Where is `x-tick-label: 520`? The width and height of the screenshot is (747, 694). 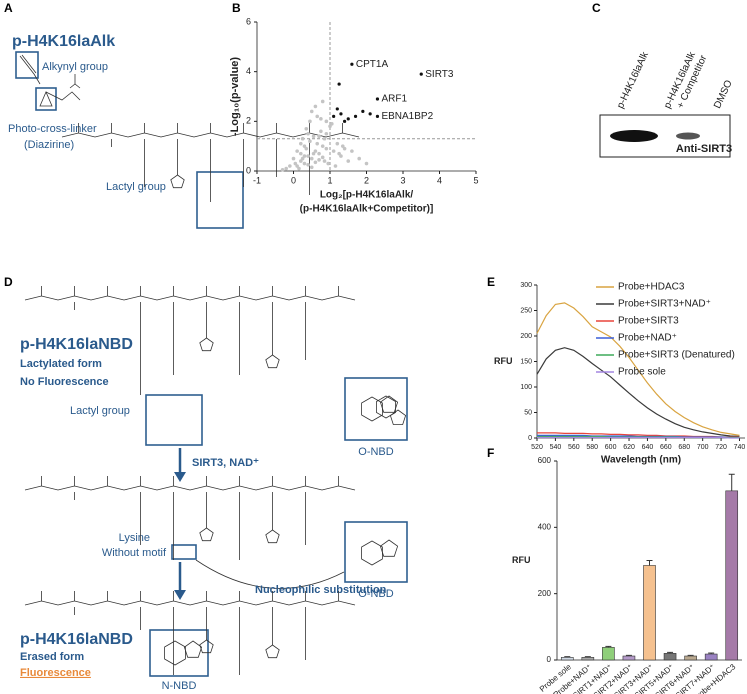 x-tick-label: 520 is located at coordinates (537, 447).